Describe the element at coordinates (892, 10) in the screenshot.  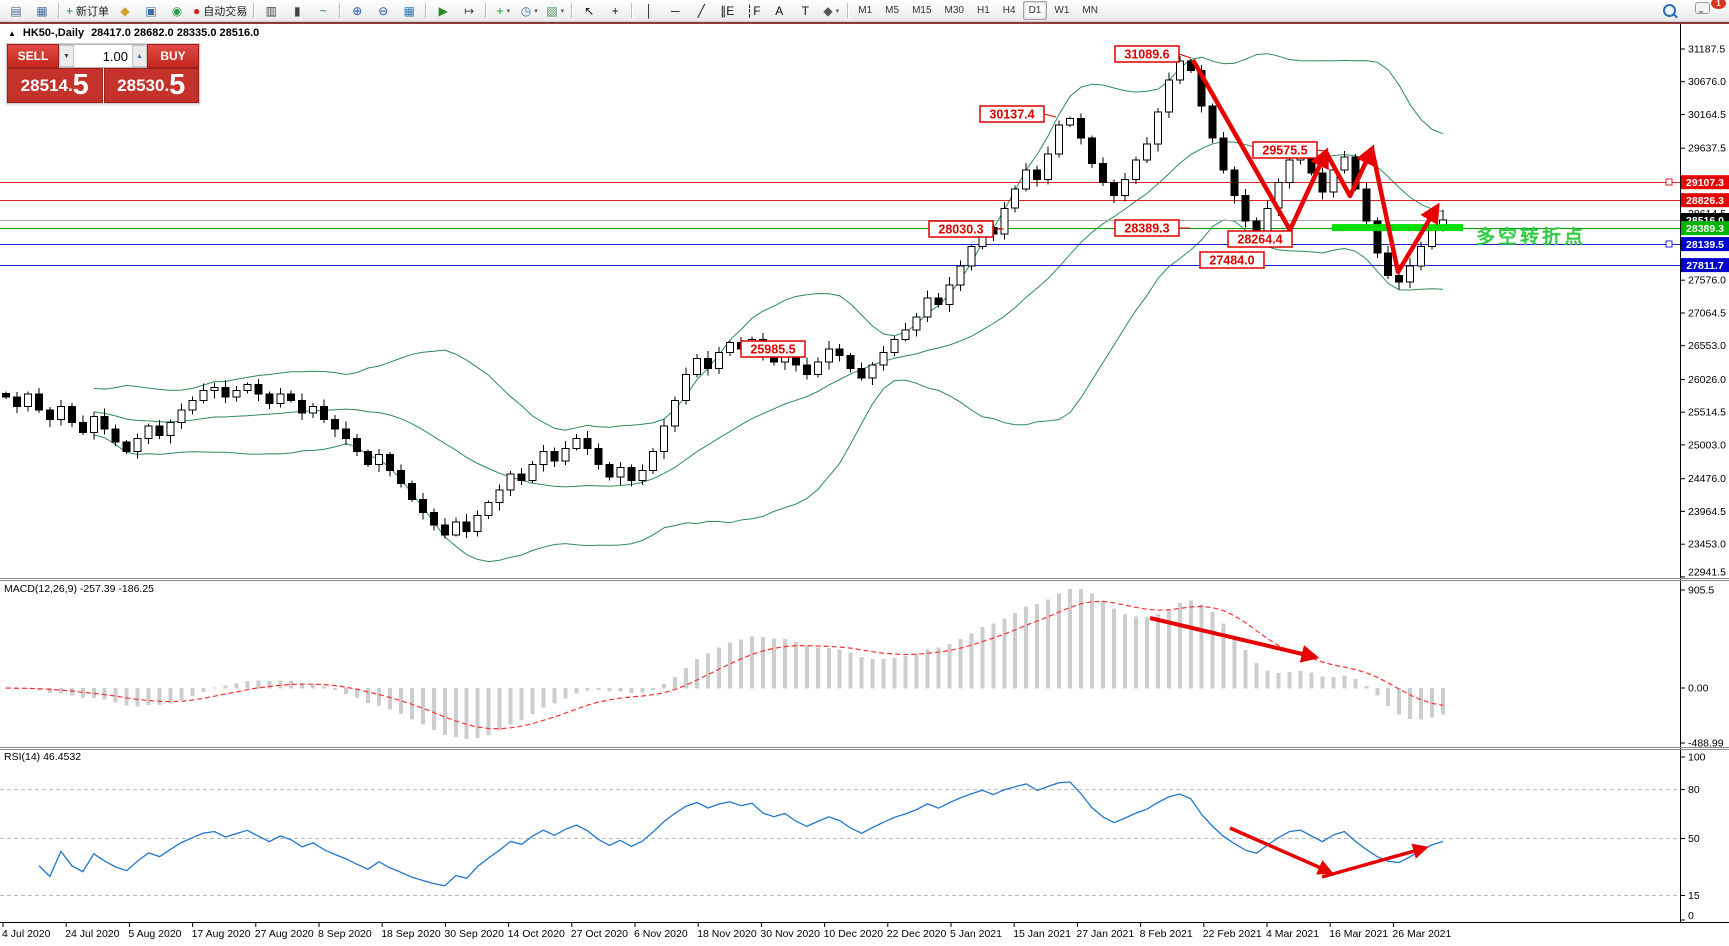
I see `timeframe-button-M5: M5` at that location.